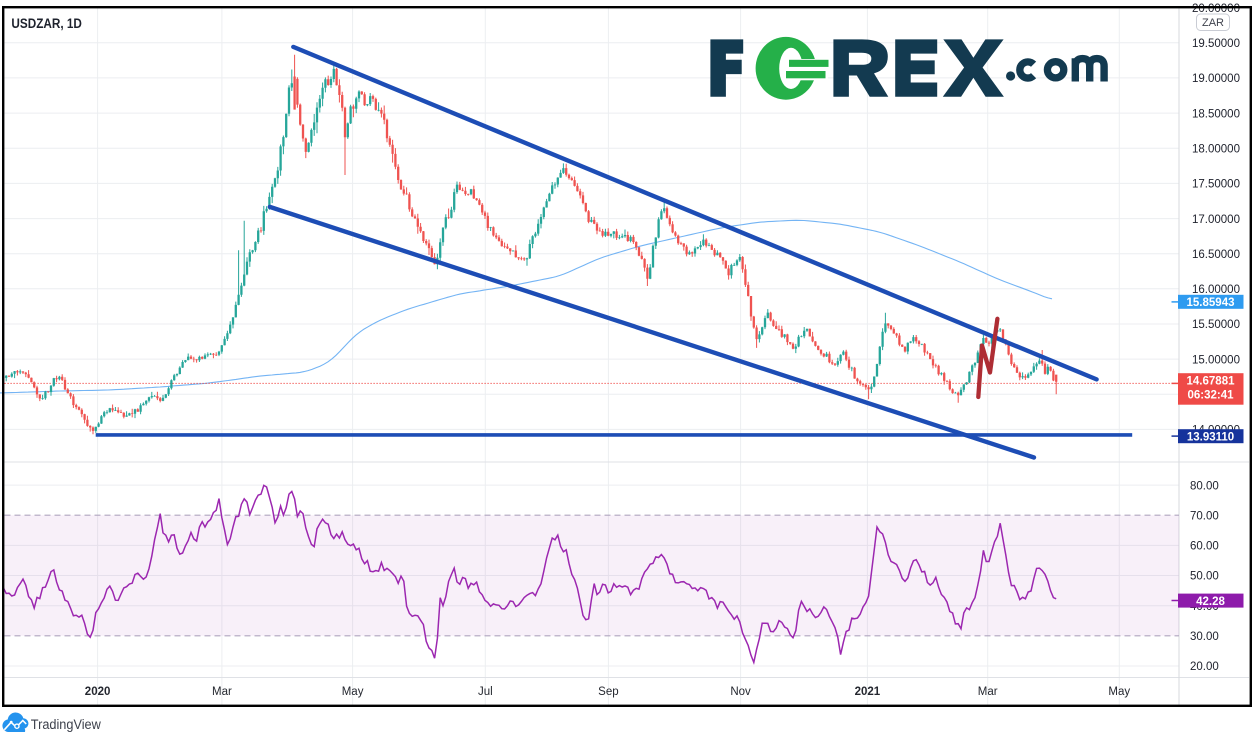 This screenshot has height=748, width=1255. I want to click on svg-text: 20.00, so click(1204, 667).